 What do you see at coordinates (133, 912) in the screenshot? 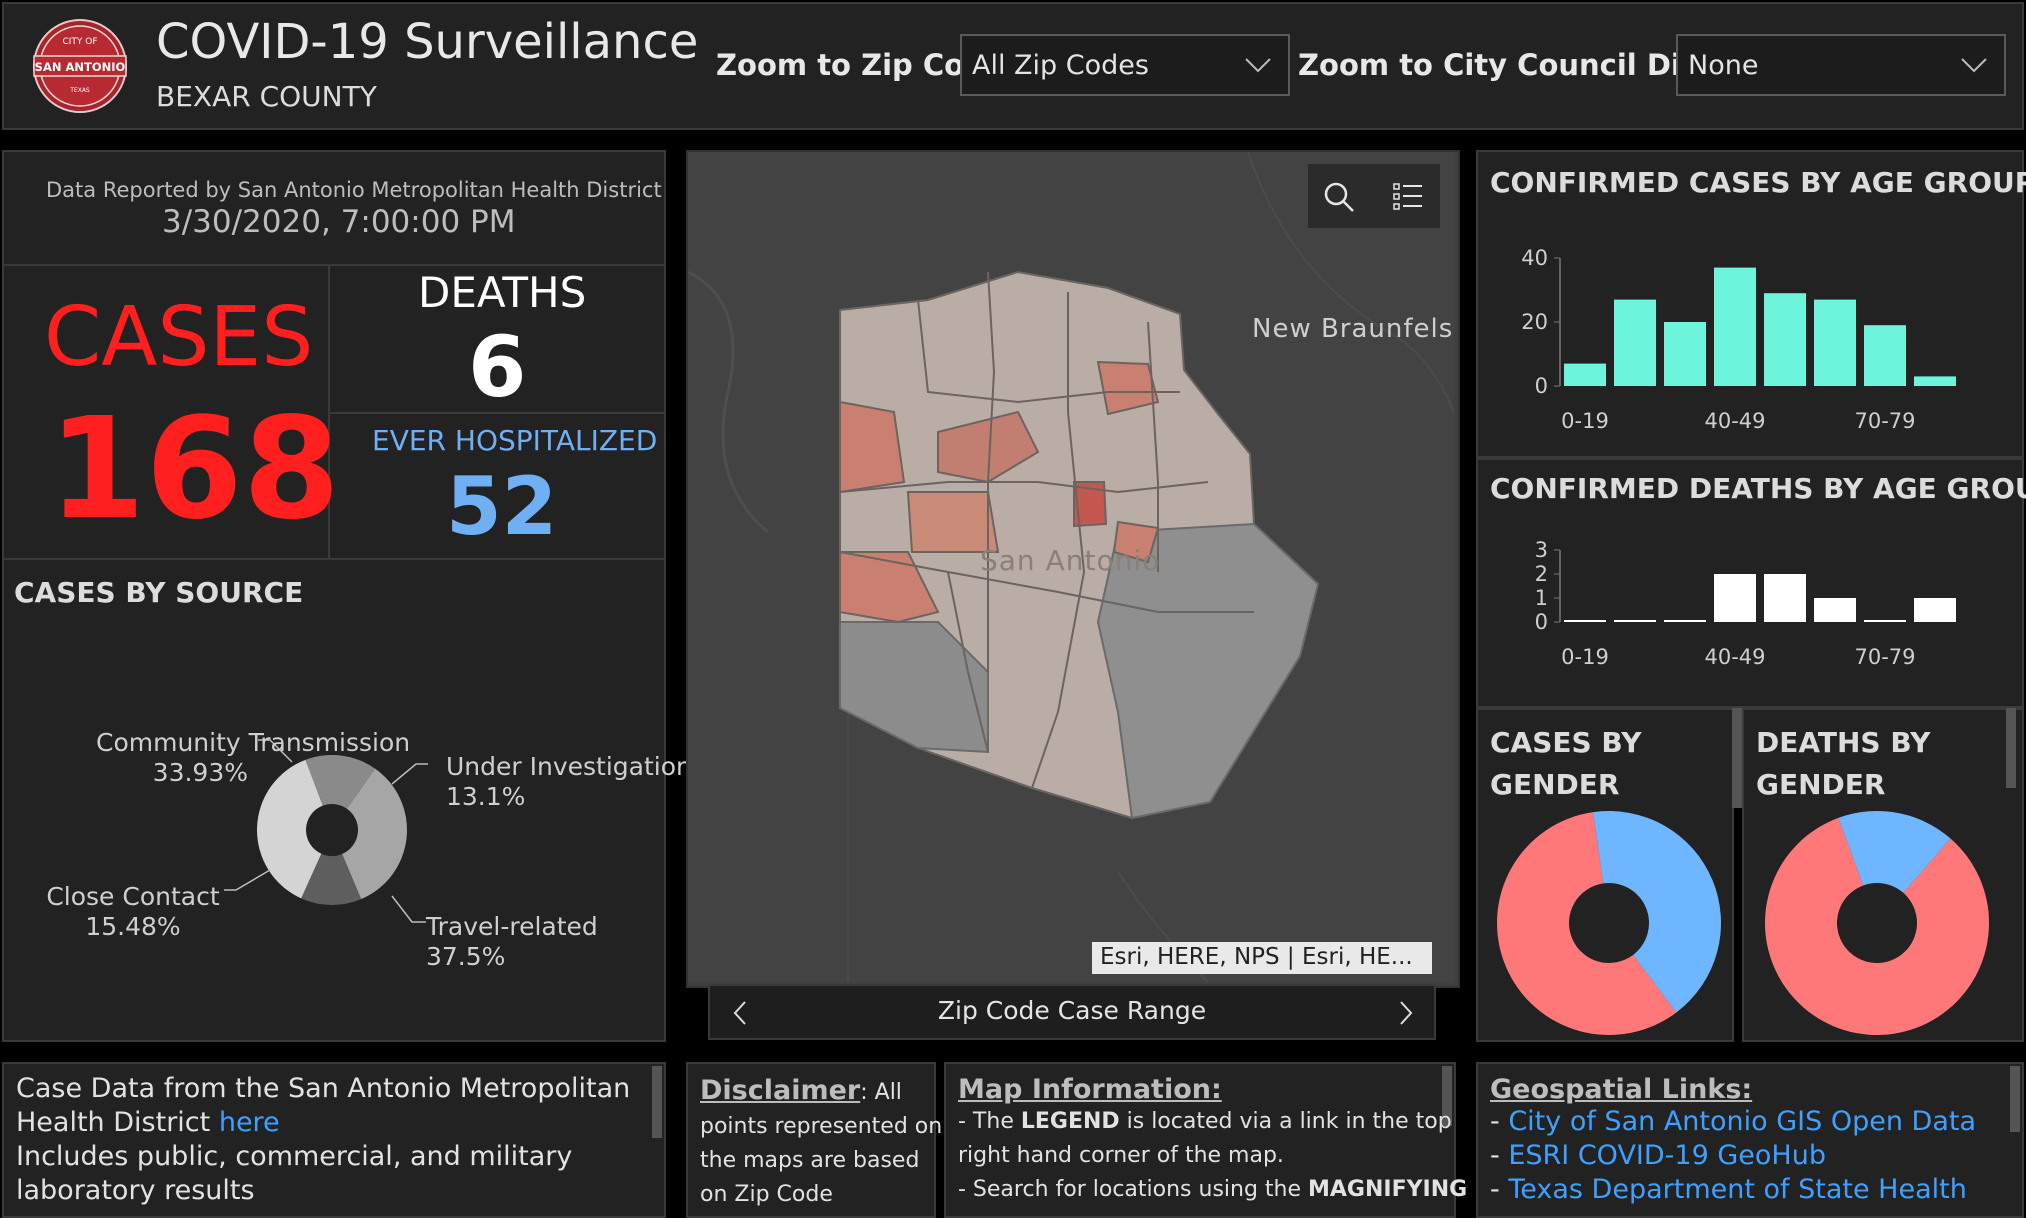
I see `close-contact-label: Close Contact 15.48%` at bounding box center [133, 912].